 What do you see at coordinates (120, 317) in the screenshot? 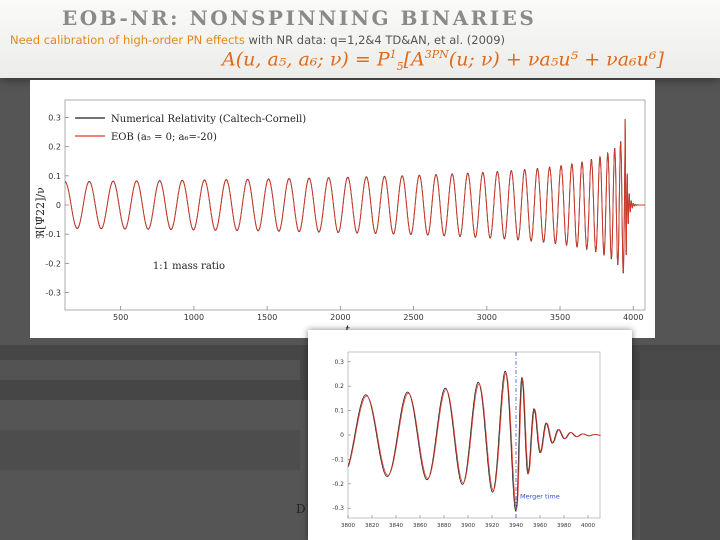
I see `x-tick-label: 500` at bounding box center [120, 317].